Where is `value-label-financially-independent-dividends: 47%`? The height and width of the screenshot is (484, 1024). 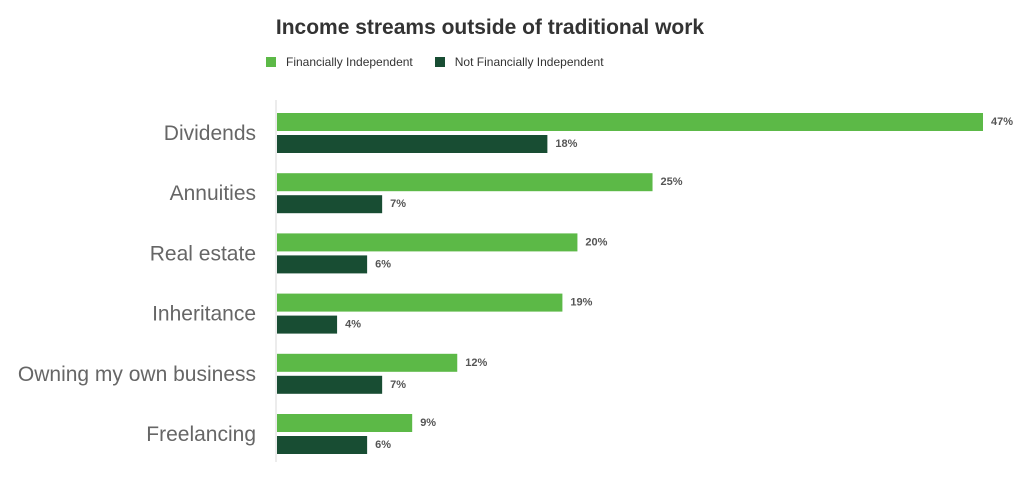
value-label-financially-independent-dividends: 47% is located at coordinates (1002, 122).